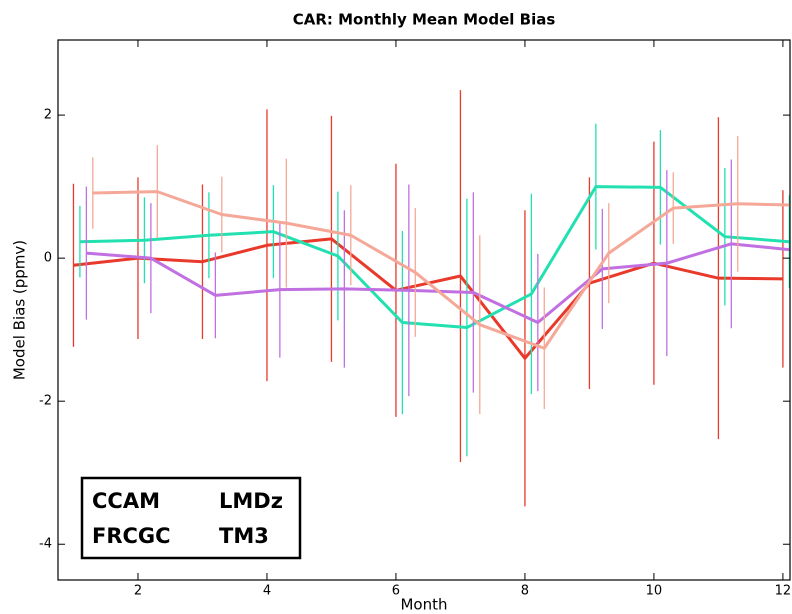 This screenshot has height=614, width=792. Describe the element at coordinates (126, 501) in the screenshot. I see `legend-label: CCAM` at that location.